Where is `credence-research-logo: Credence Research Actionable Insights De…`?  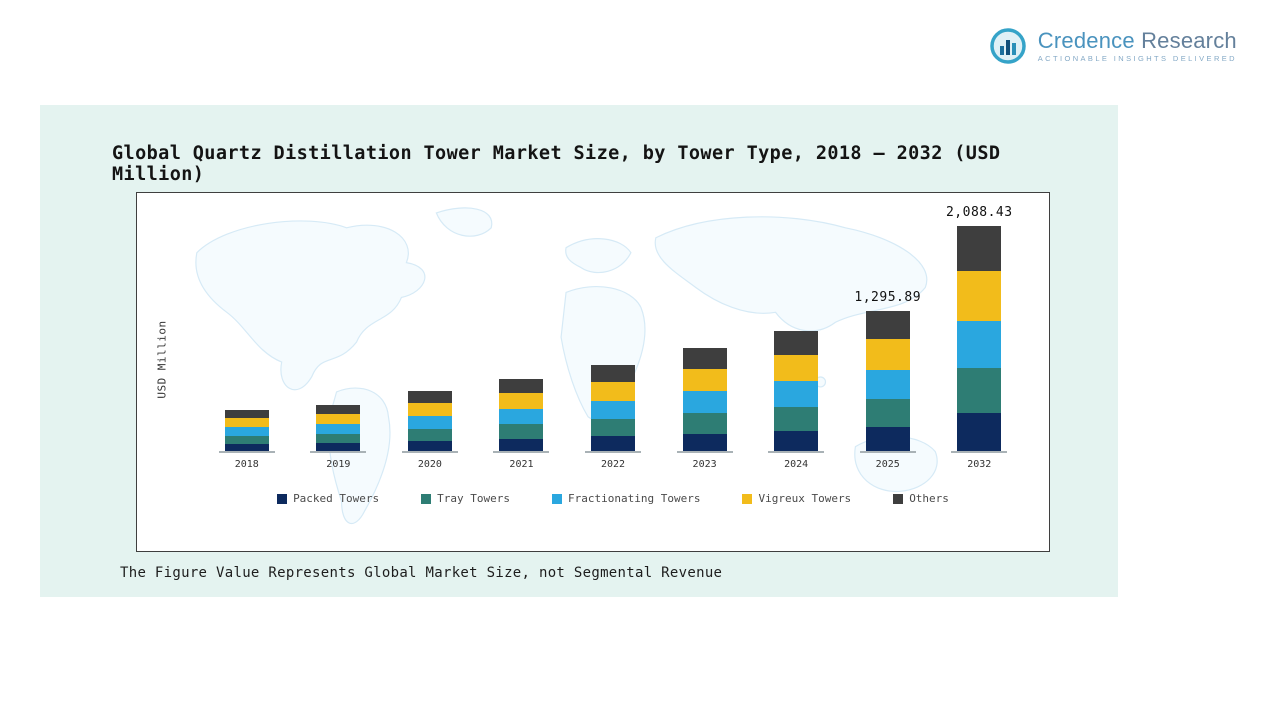
credence-research-logo: Credence Research Actionable Insights De… is located at coordinates (1112, 46).